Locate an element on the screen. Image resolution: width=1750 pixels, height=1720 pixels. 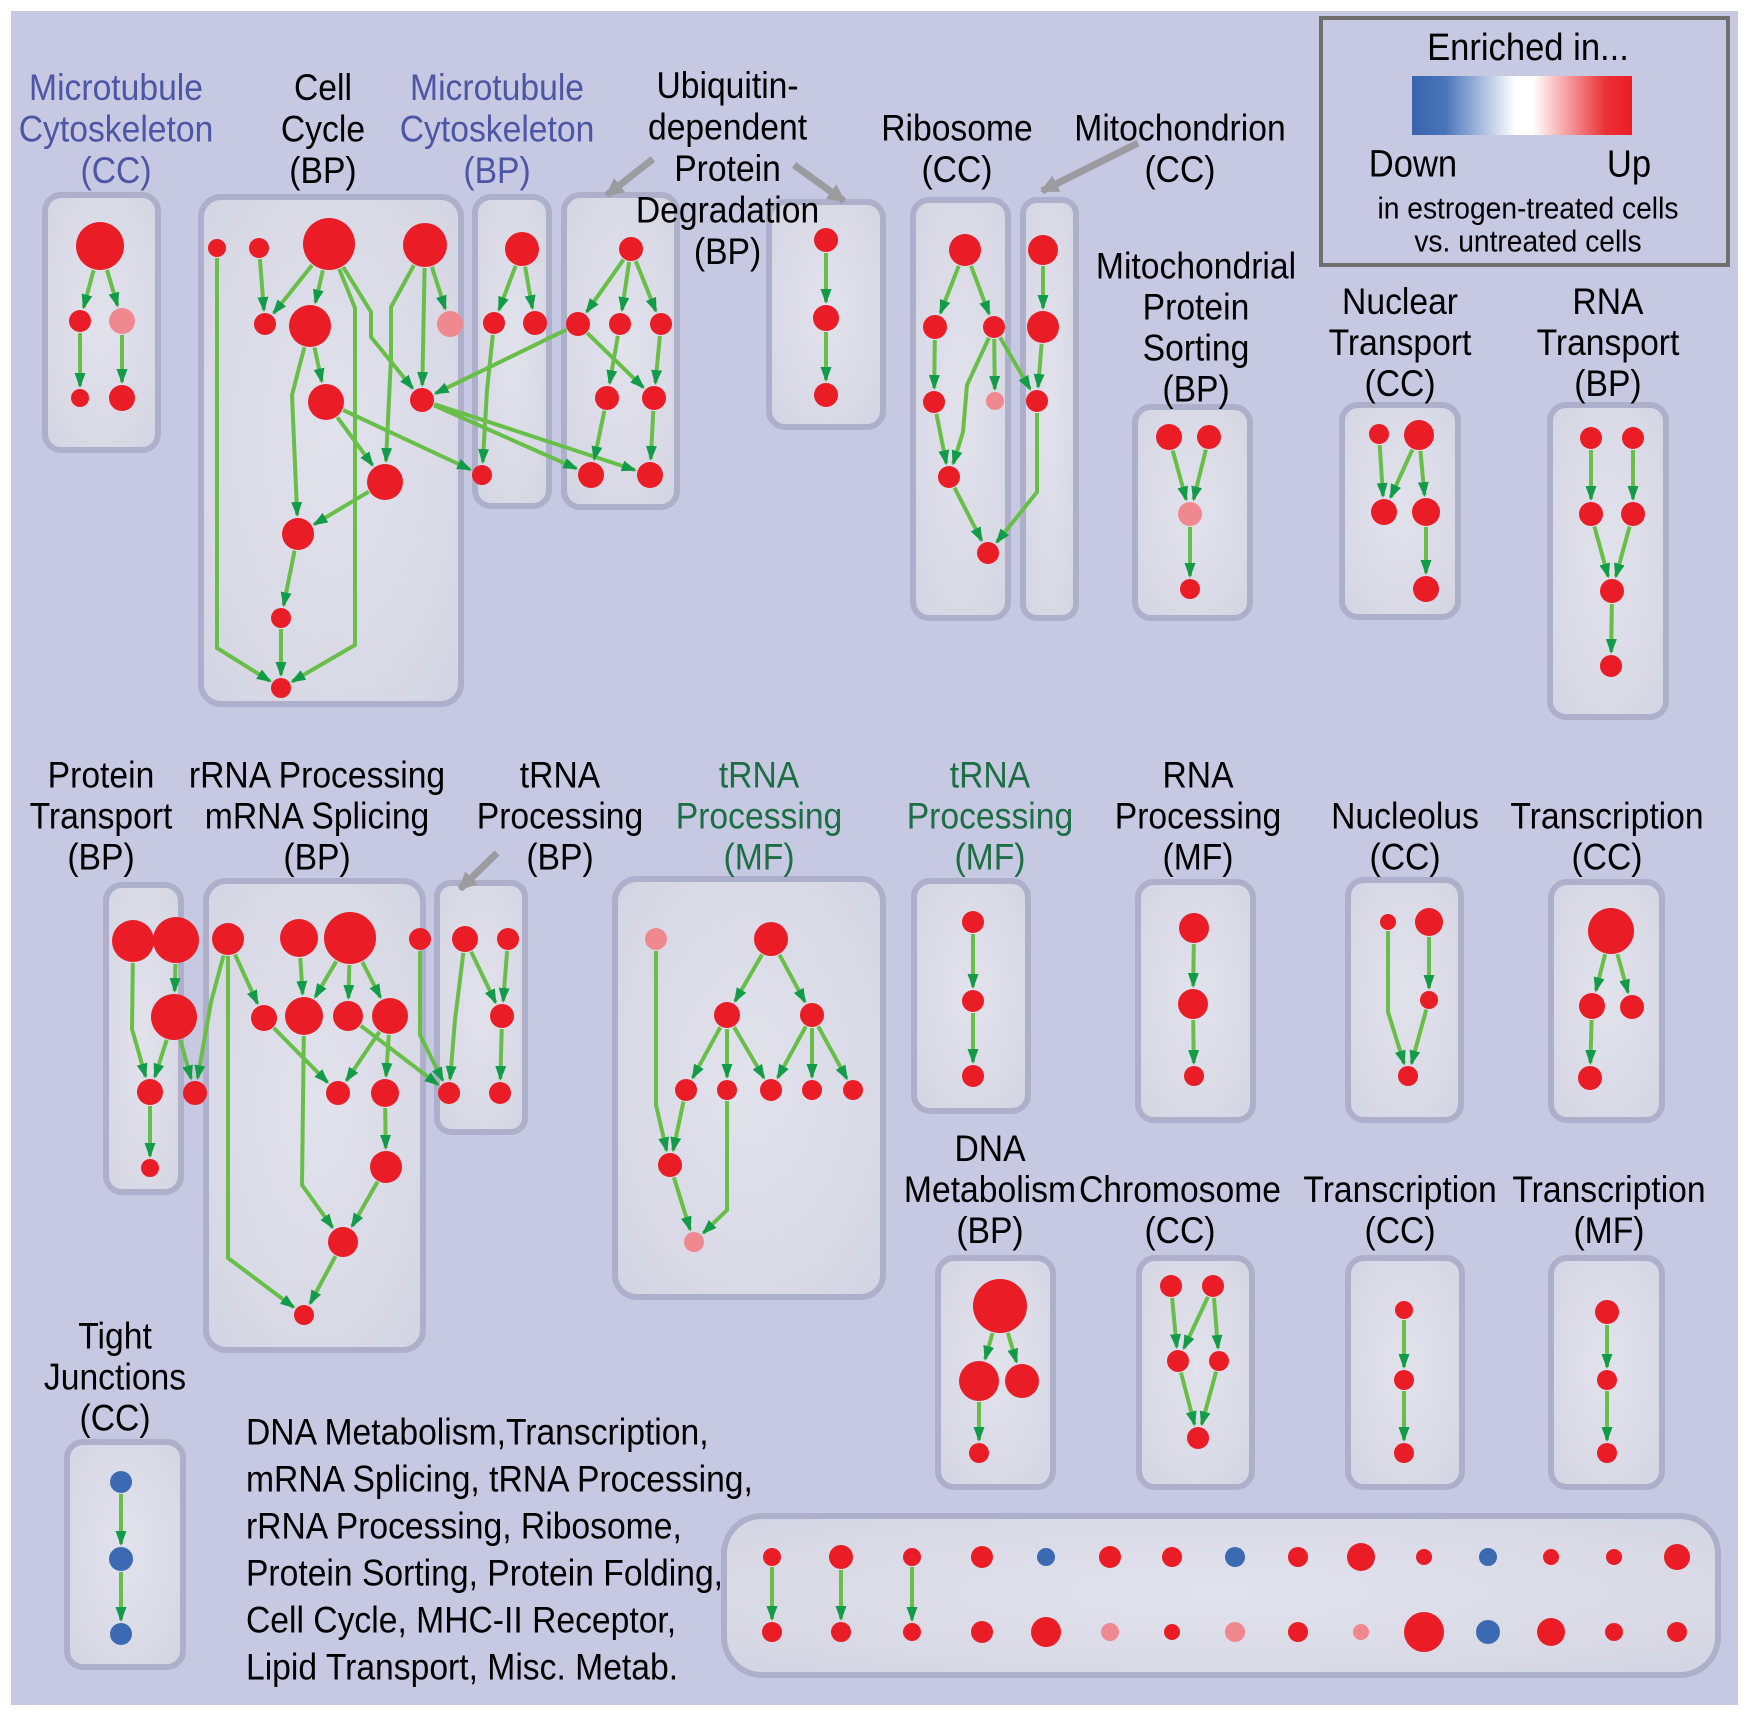
svg-text: Tight is located at coordinates (115, 1336).